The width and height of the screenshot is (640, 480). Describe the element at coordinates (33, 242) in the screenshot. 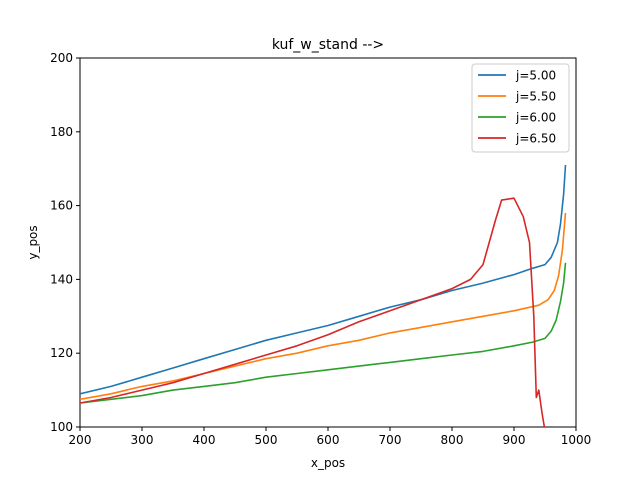

I see `y-axis-label: y_pos` at that location.